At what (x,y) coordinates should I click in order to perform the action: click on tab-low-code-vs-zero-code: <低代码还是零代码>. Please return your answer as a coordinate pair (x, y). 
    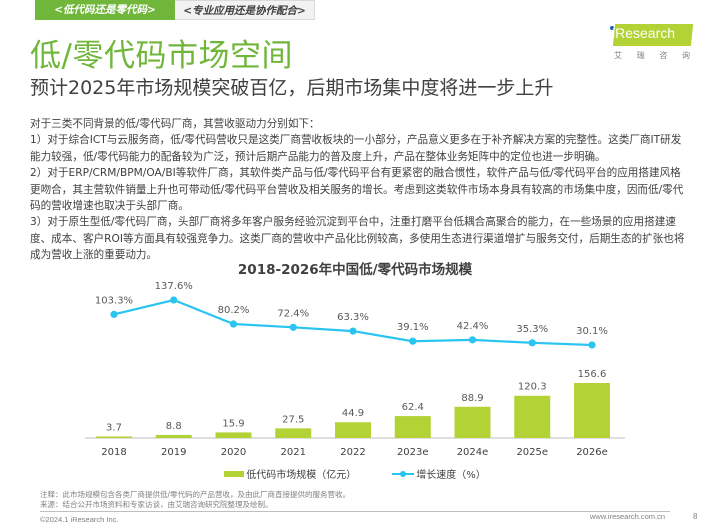
    Looking at the image, I should click on (105, 10).